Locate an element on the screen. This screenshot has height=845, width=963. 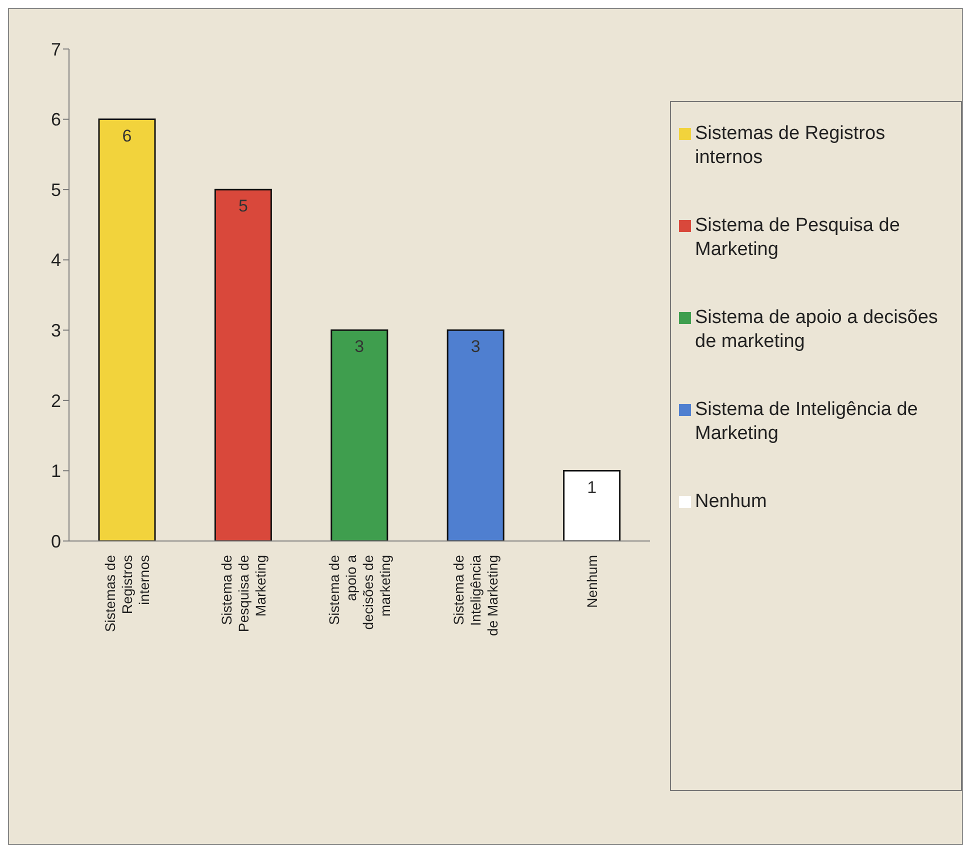
x-tick-label: Sistema de Pesquisa de Marketing is located at coordinates (243, 593).